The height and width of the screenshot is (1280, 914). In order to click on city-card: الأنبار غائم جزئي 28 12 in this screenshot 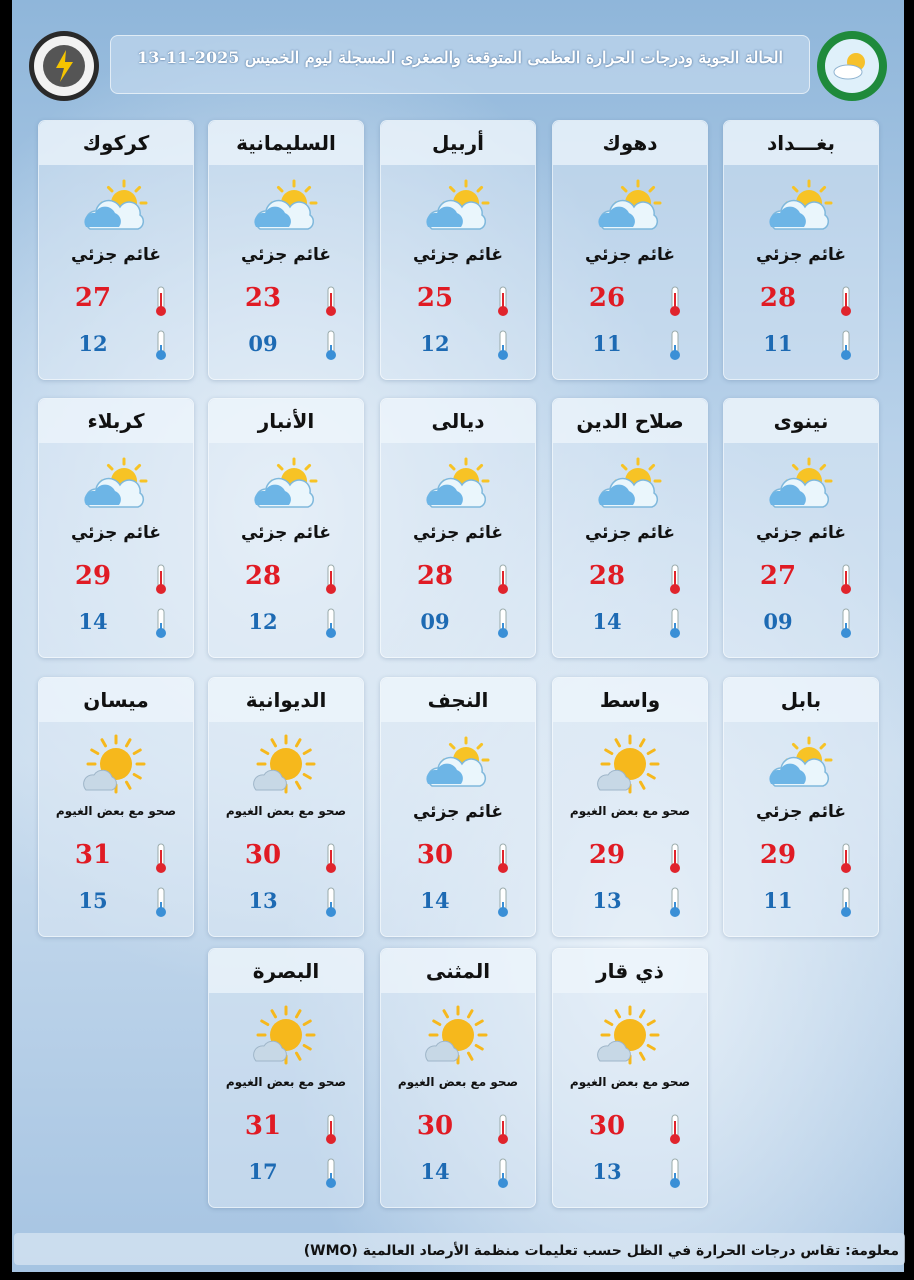, I will do `click(286, 528)`.